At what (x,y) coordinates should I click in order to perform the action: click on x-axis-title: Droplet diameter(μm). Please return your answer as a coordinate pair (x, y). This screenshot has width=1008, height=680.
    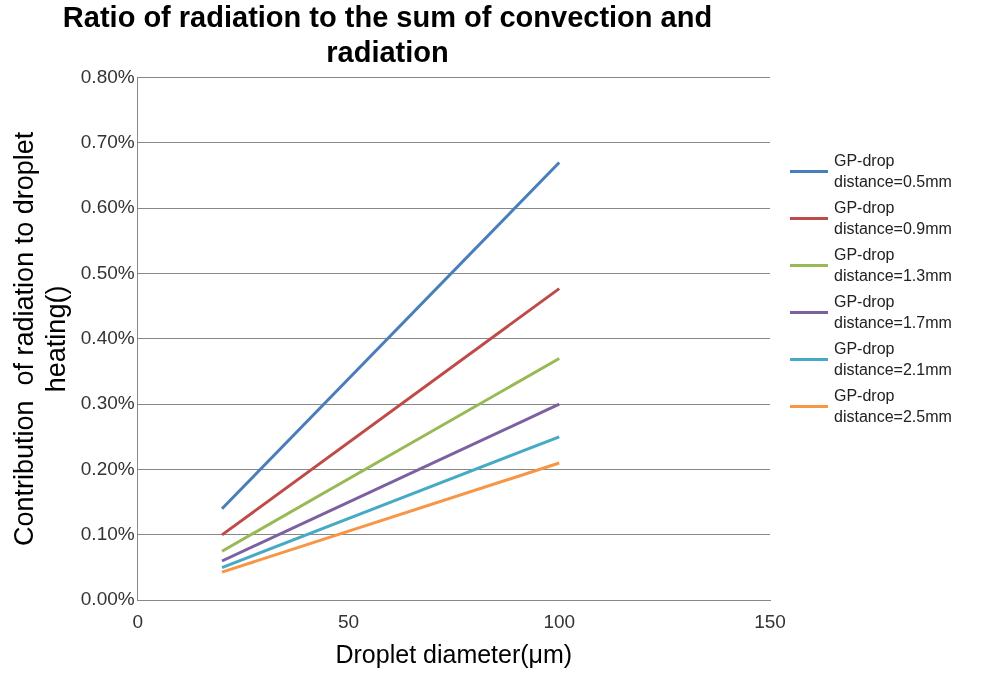
    Looking at the image, I should click on (454, 653).